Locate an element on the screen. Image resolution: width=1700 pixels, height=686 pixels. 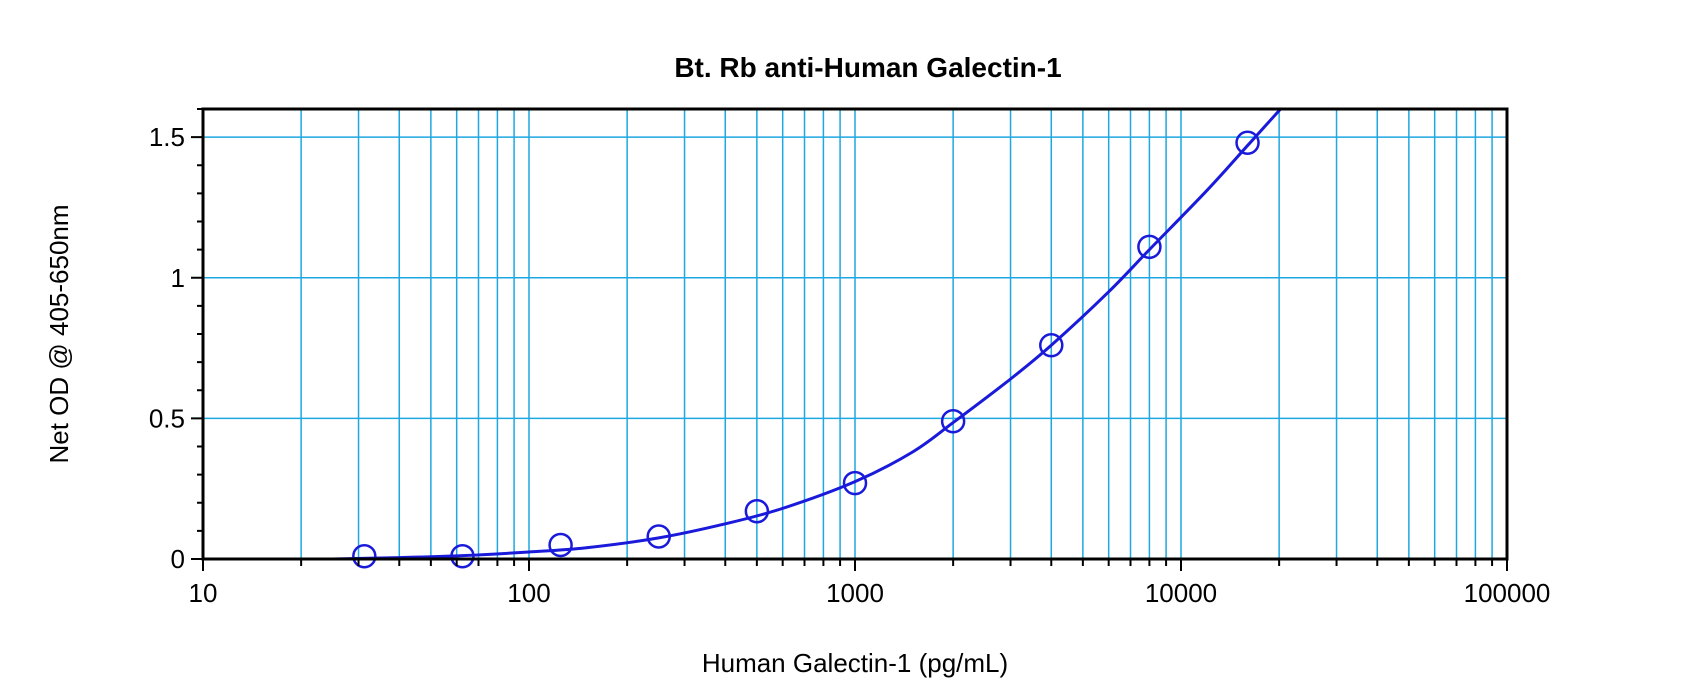
y-axis-label: Net OD @ 405-650nm is located at coordinates (59, 333).